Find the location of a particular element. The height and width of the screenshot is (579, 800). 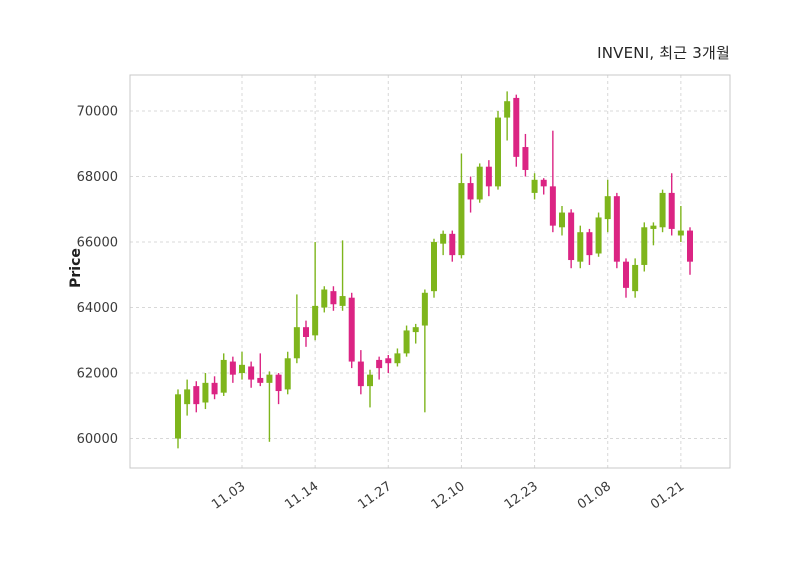

y-tick-label: 68000 is located at coordinates (97, 177).